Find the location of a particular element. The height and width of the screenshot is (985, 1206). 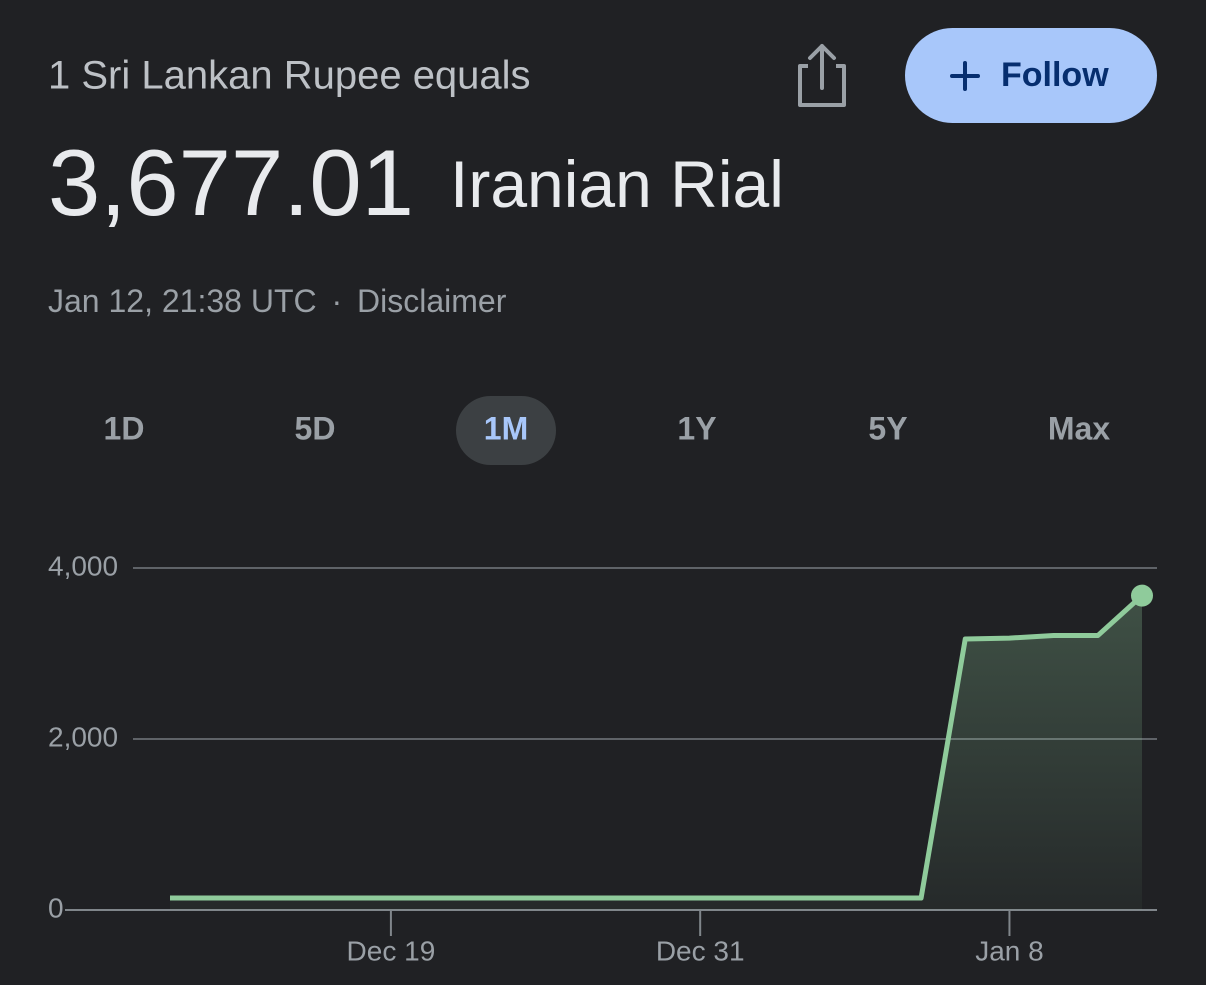

timestamp-line: Jan 12, 21:38 UTC · Disclaimer is located at coordinates (277, 301).